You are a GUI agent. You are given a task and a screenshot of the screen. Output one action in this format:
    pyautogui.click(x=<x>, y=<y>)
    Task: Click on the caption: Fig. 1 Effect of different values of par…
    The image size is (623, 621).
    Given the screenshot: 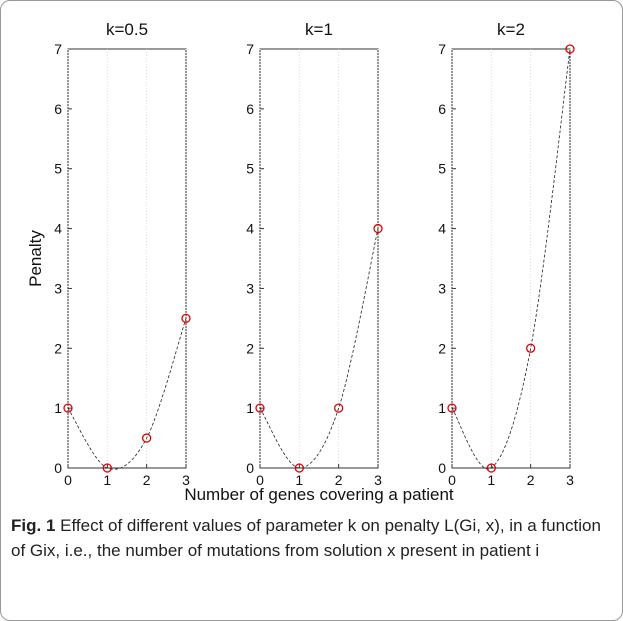 What is the action you would take?
    pyautogui.click(x=311, y=538)
    